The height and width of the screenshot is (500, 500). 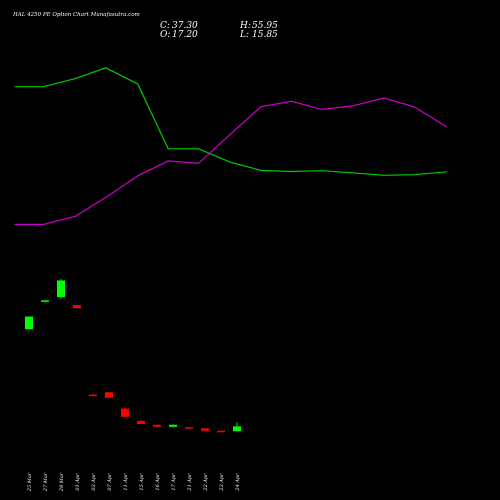 What do you see at coordinates (244, 35) in the screenshot?
I see `low-label: L:` at bounding box center [244, 35].